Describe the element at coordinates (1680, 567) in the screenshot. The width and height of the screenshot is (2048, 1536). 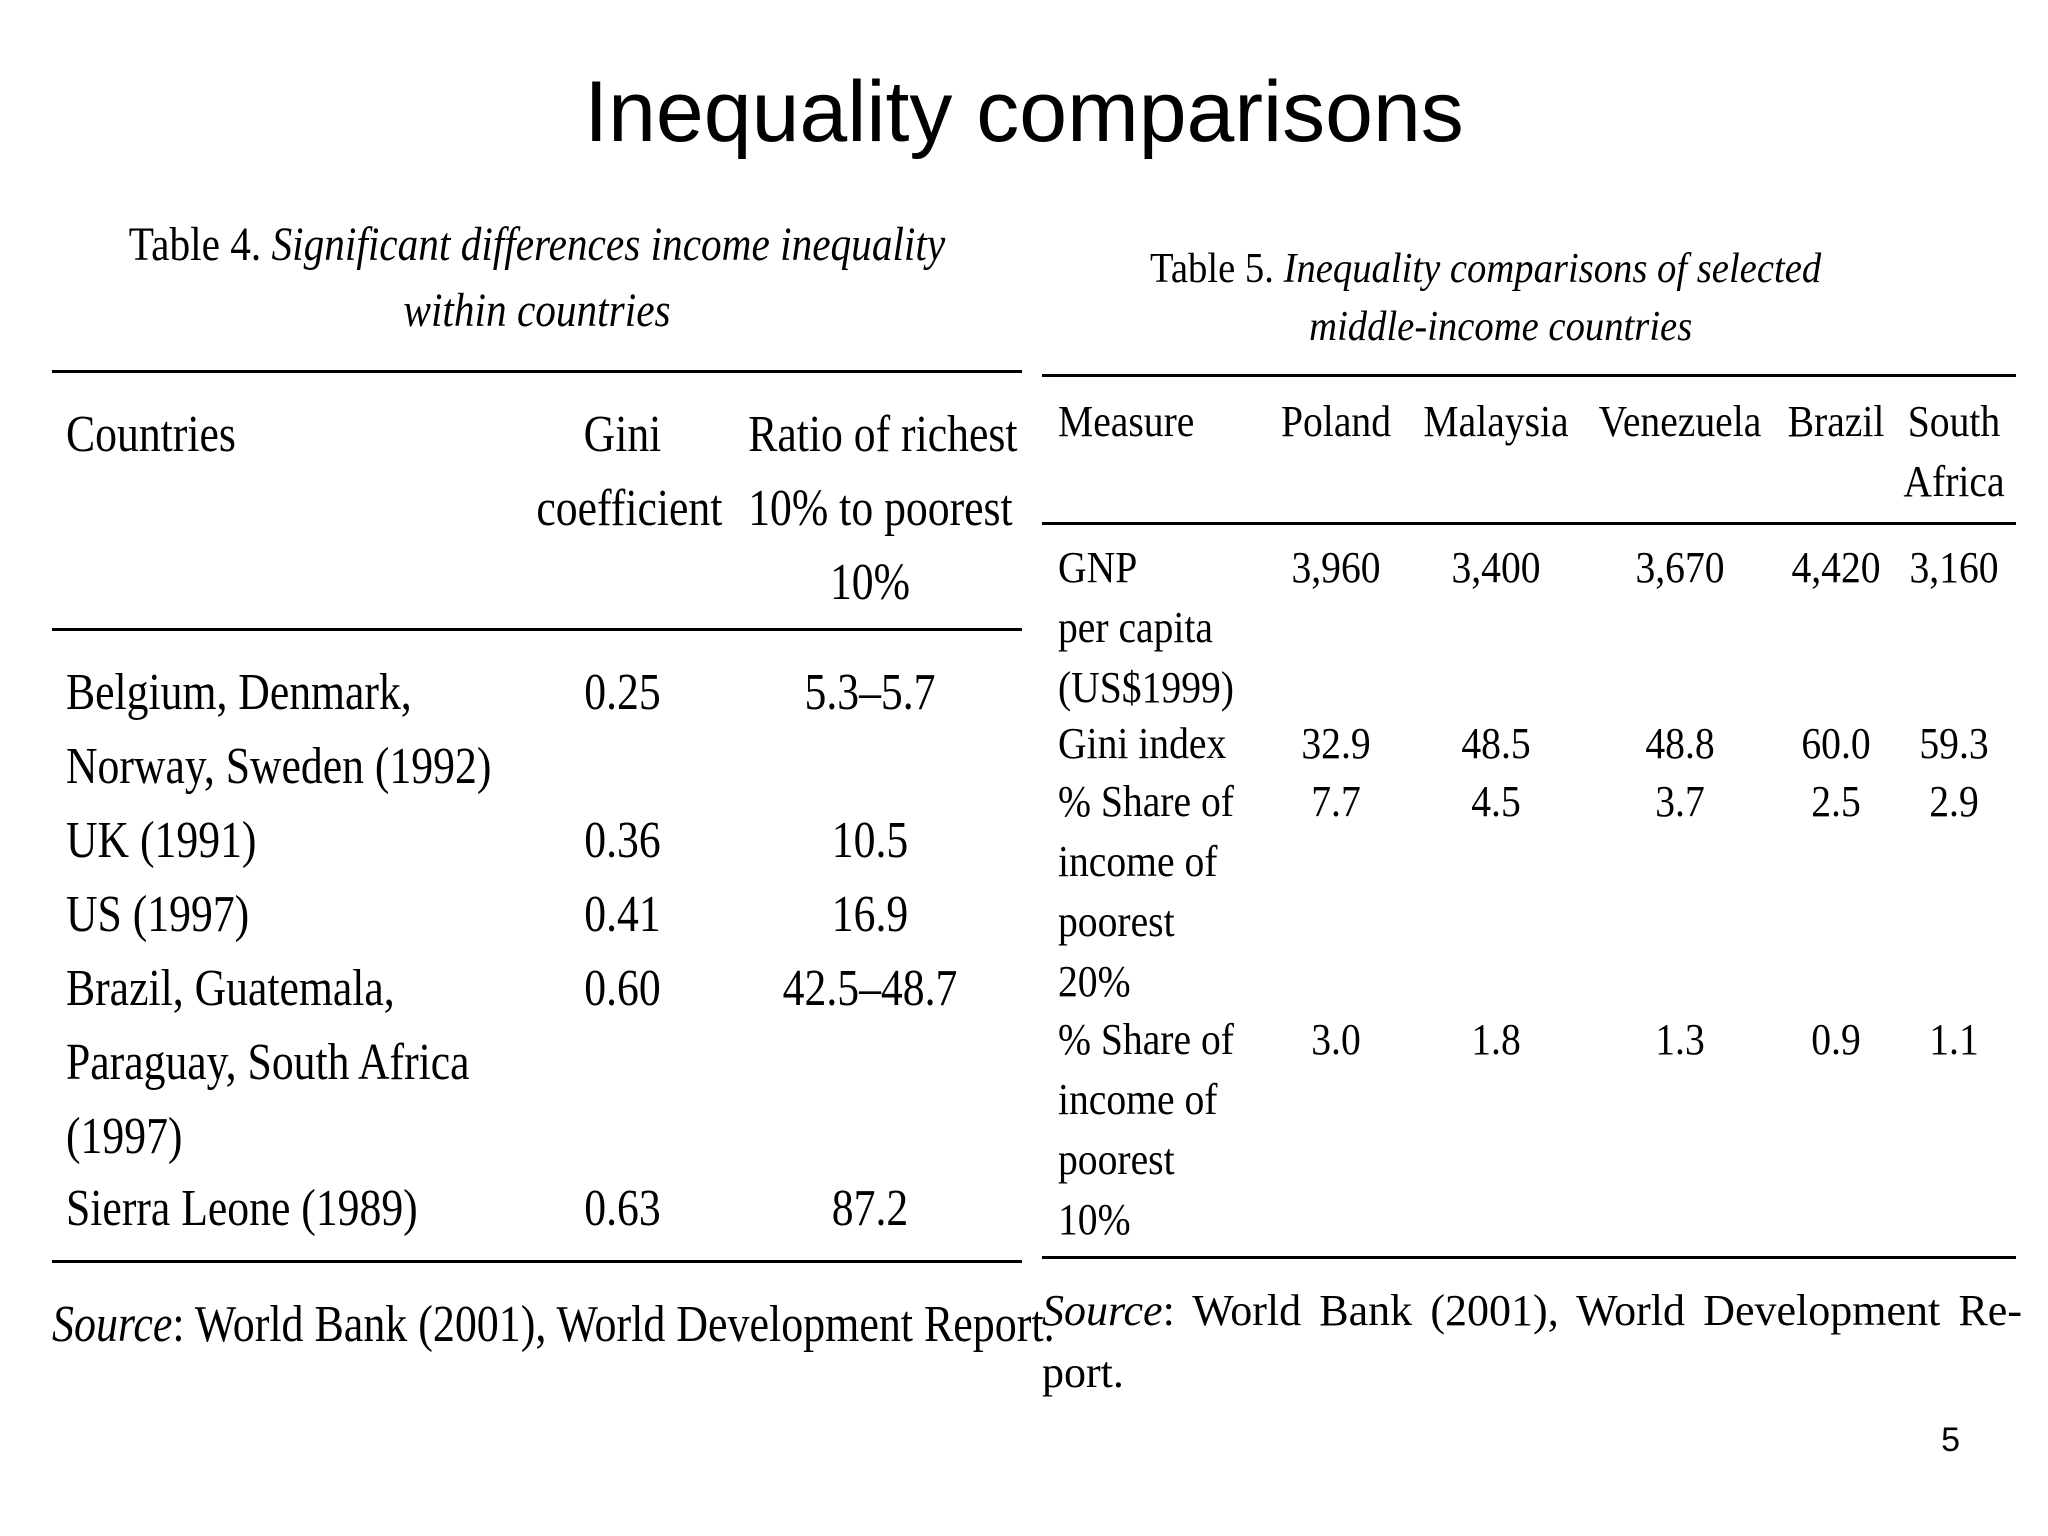
I see `table5-row1-venezuela: 3,670` at that location.